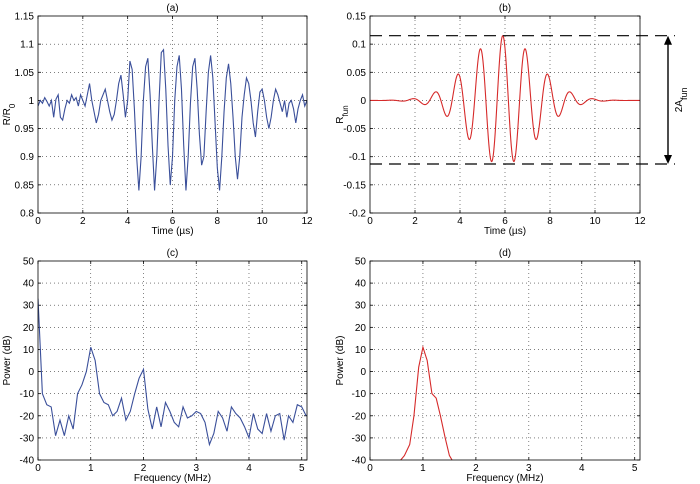  What do you see at coordinates (25, 17) in the screenshot?
I see `y-tick-label: 1.15` at bounding box center [25, 17].